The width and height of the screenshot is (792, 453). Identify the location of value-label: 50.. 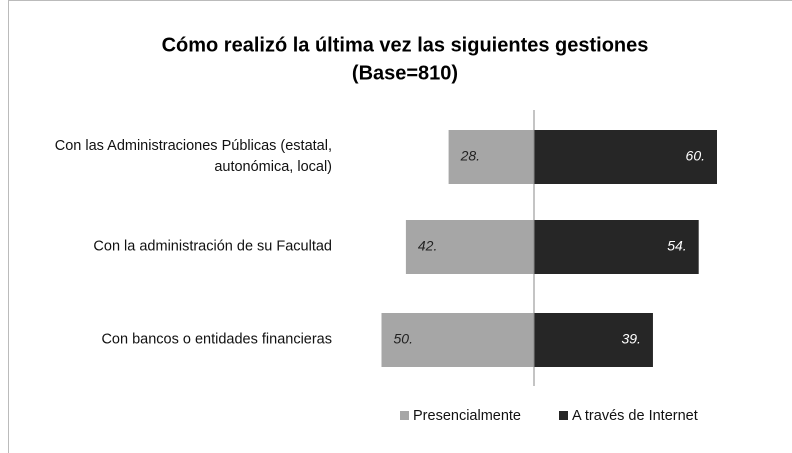
(403, 339).